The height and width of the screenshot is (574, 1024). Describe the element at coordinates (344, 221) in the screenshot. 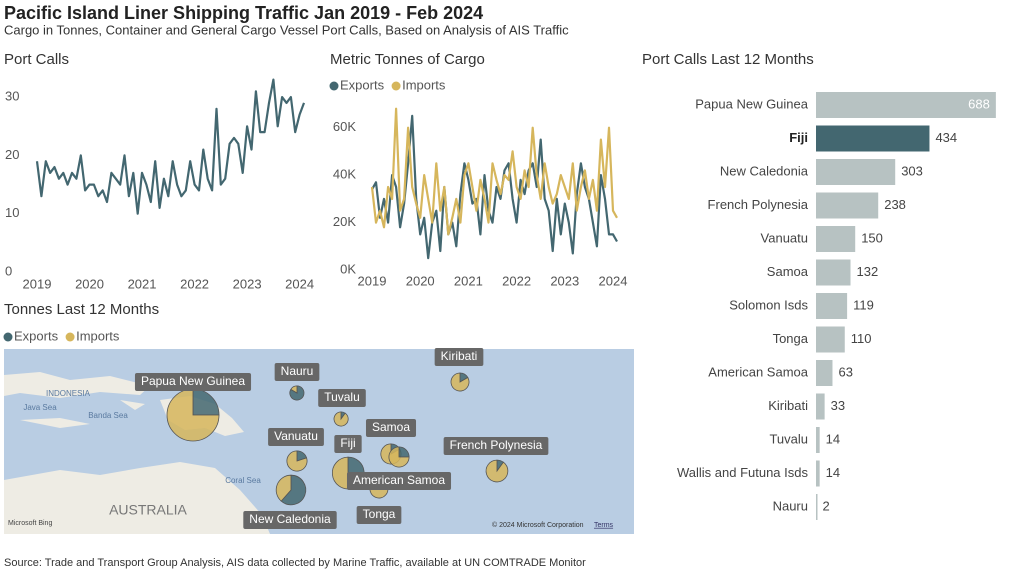

I see `y-tick-label: 20K` at that location.